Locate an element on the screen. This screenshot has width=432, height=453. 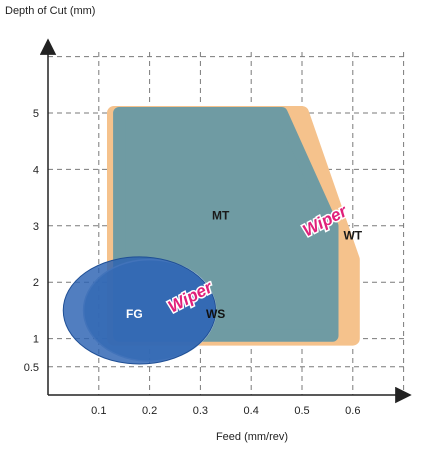
x-tick-label: 0.2 is located at coordinates (149, 411).